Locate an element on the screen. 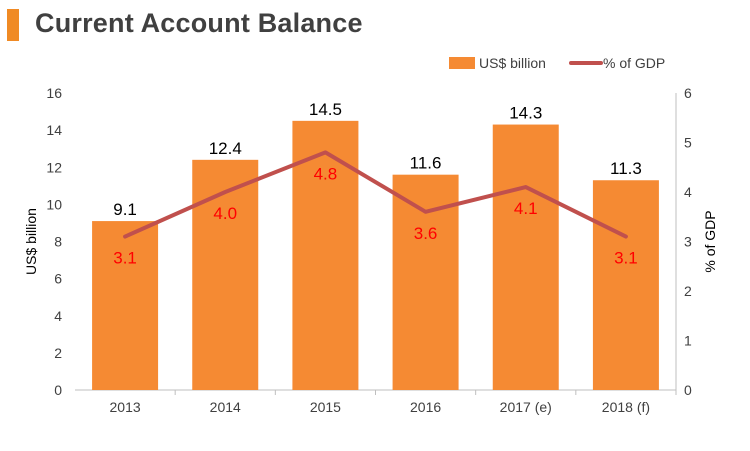 The width and height of the screenshot is (750, 451). gdp-percent-line is located at coordinates (375, 194).